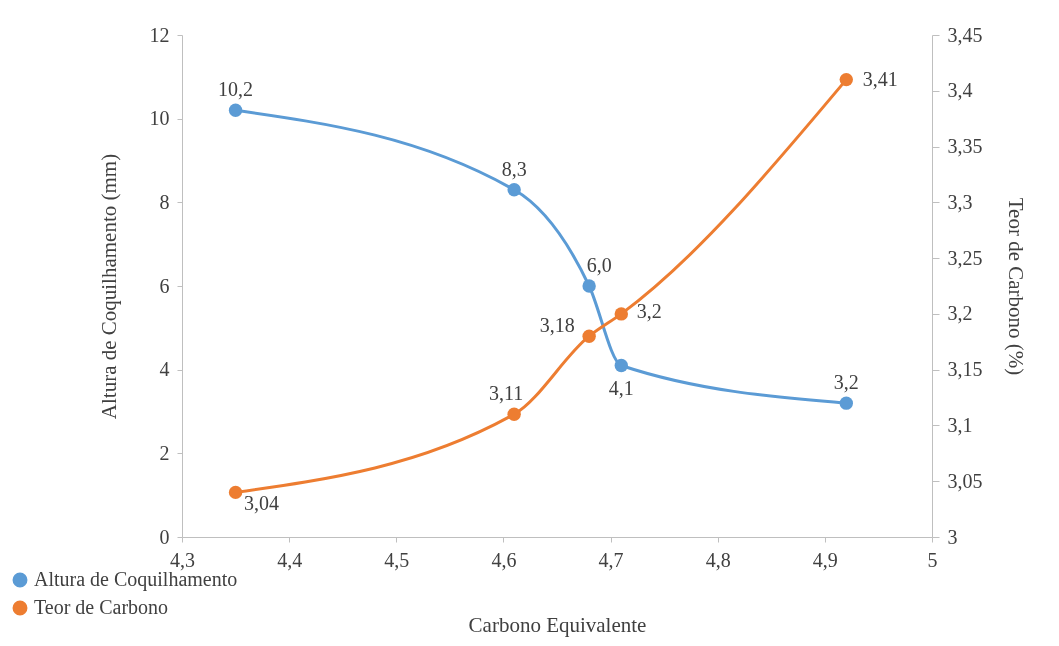 Image resolution: width=1059 pixels, height=646 pixels. I want to click on x-tick-label: 4,7, so click(611, 559).